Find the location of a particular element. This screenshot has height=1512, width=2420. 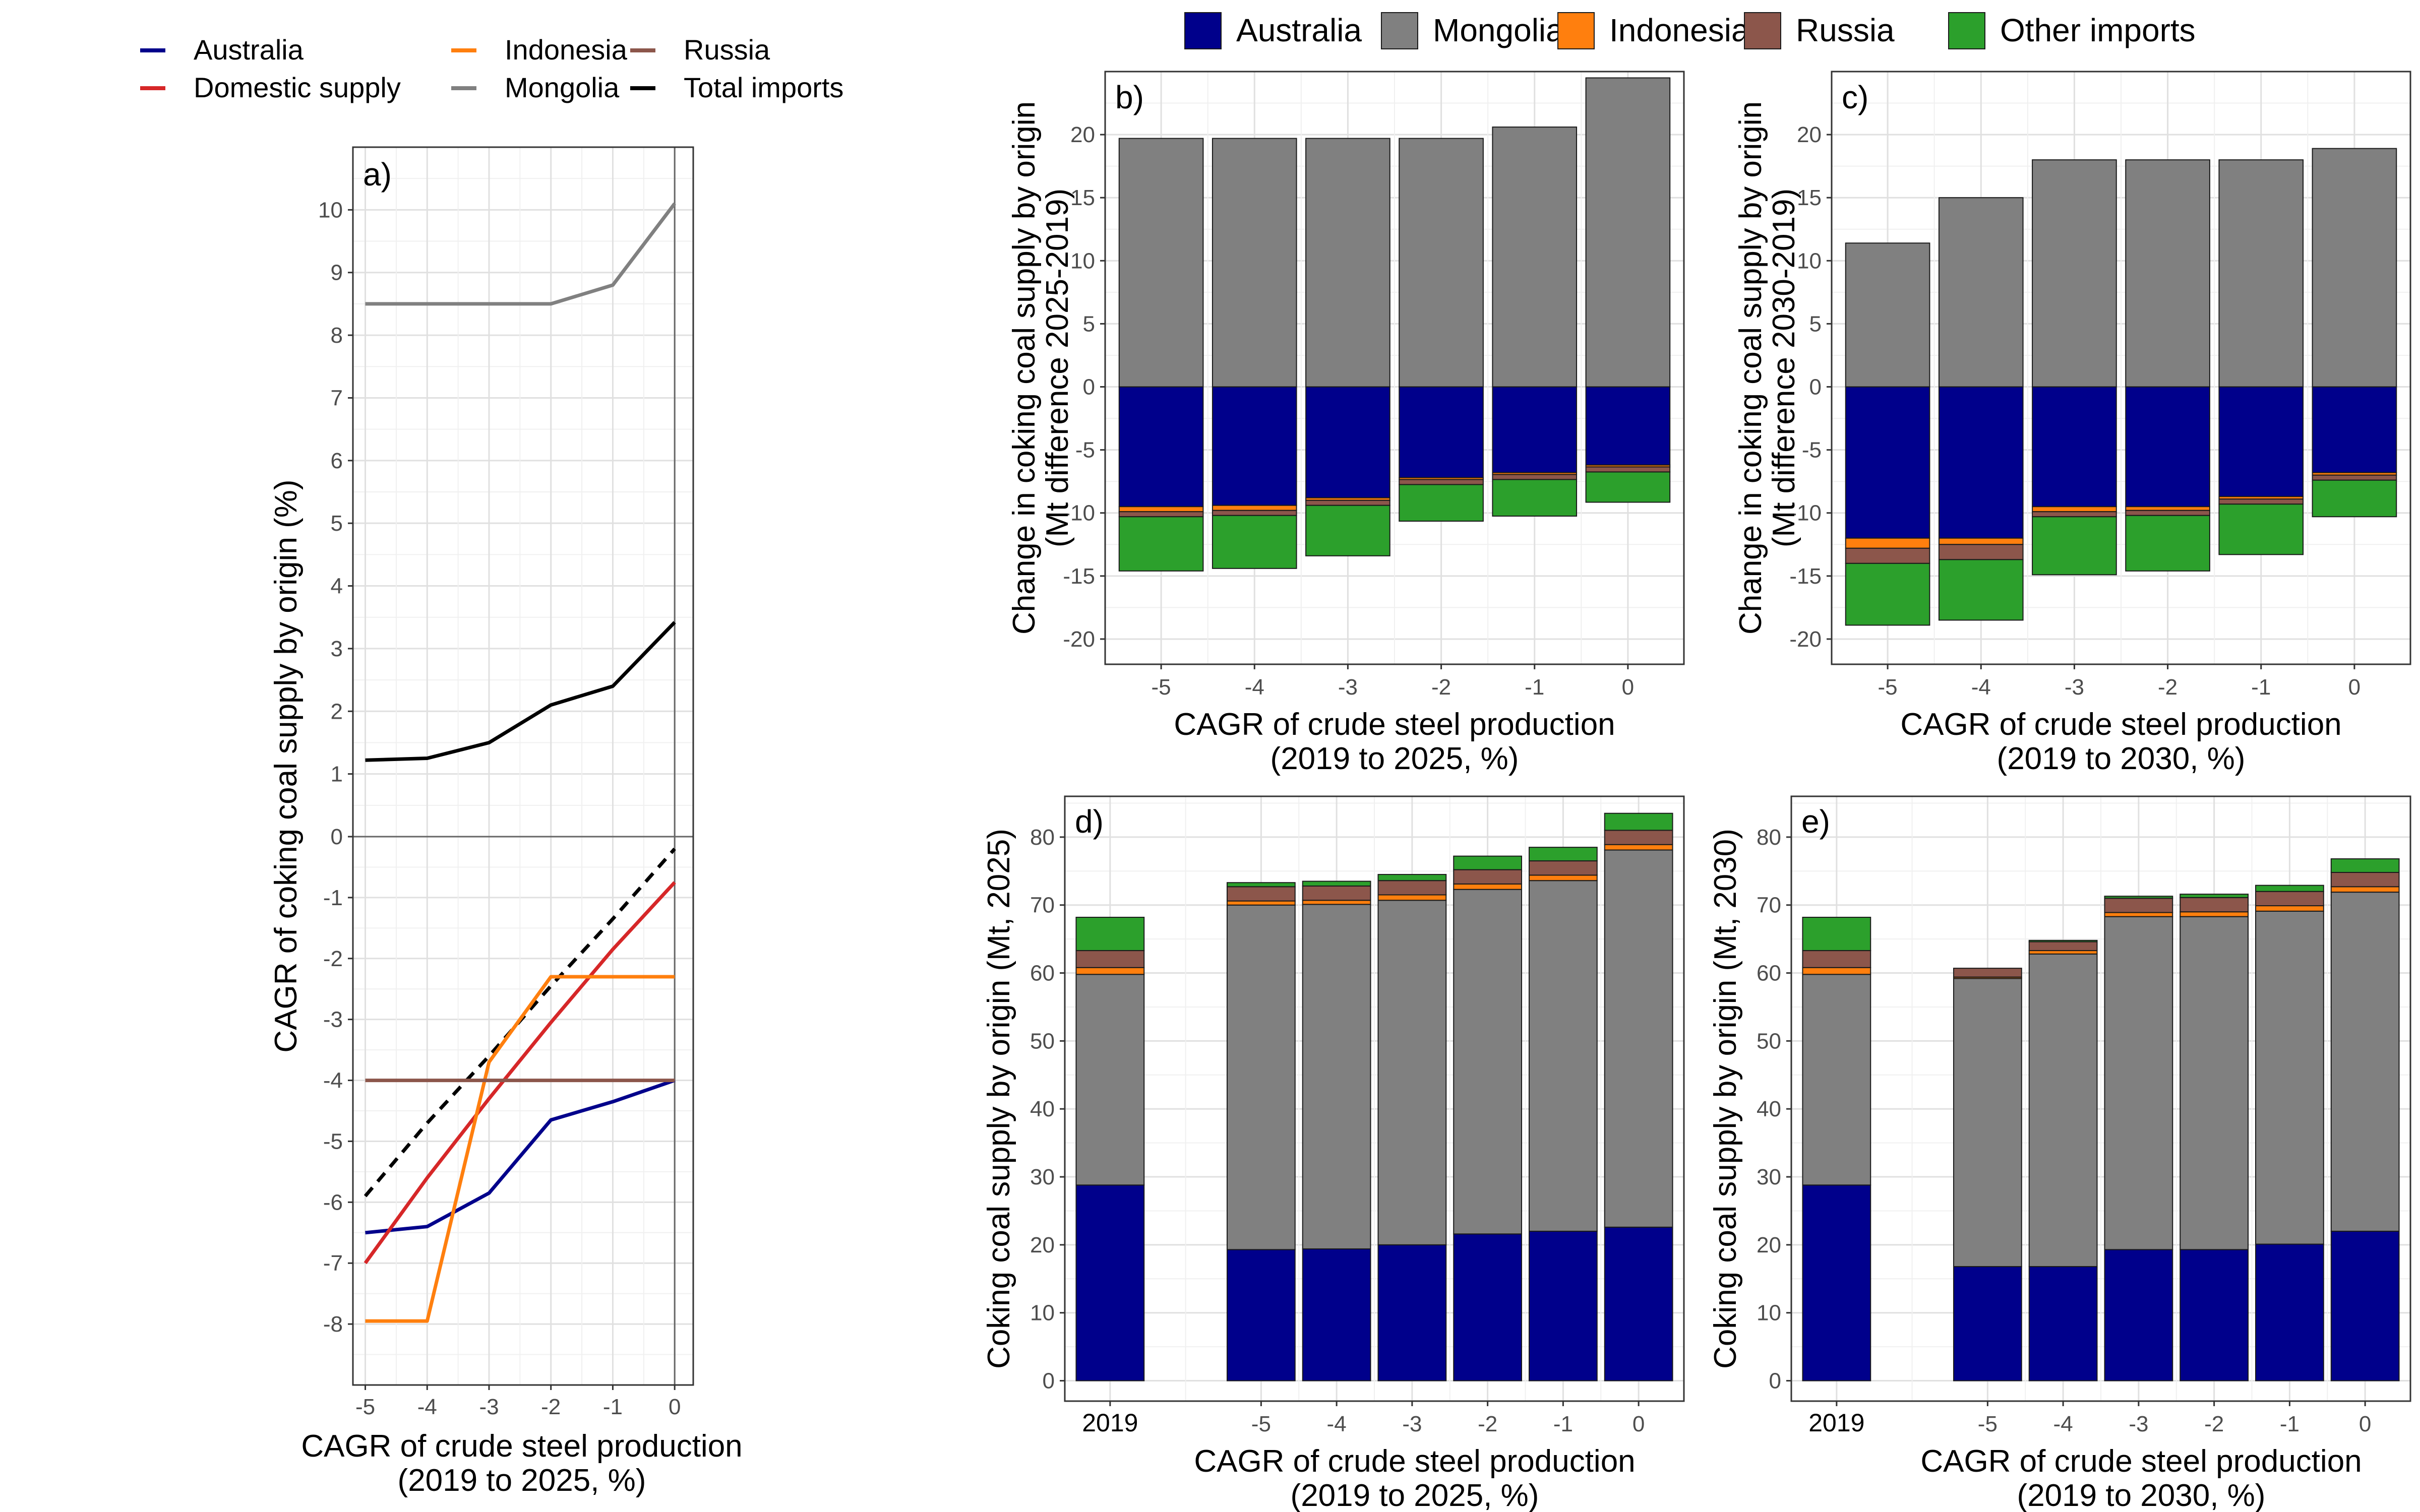

y-tick-label: 50 is located at coordinates (1769, 1041).